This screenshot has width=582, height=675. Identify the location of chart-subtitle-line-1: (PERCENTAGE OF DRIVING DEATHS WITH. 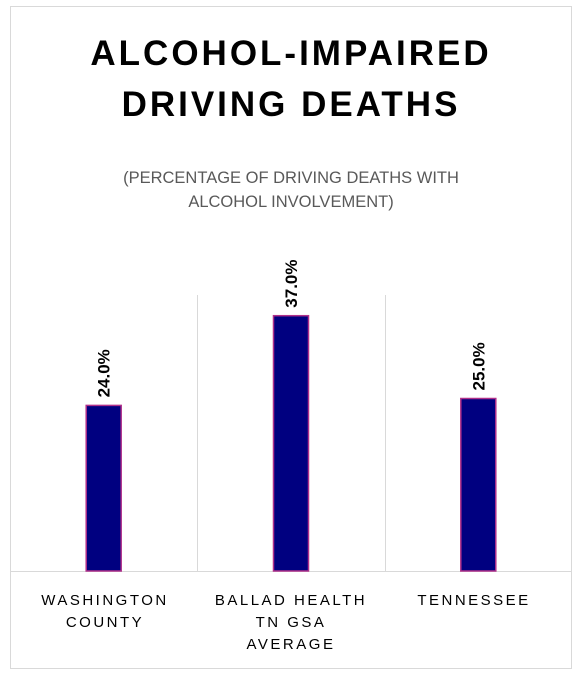
(291, 178).